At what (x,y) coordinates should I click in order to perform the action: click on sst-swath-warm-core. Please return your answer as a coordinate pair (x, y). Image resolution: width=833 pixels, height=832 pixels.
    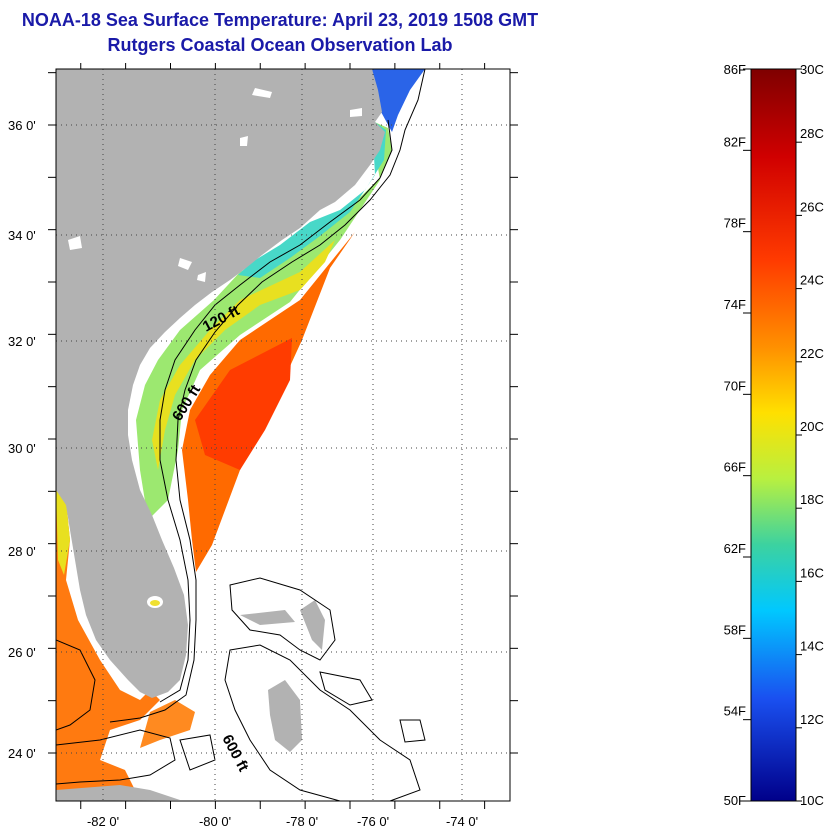
    Looking at the image, I should click on (243, 404).